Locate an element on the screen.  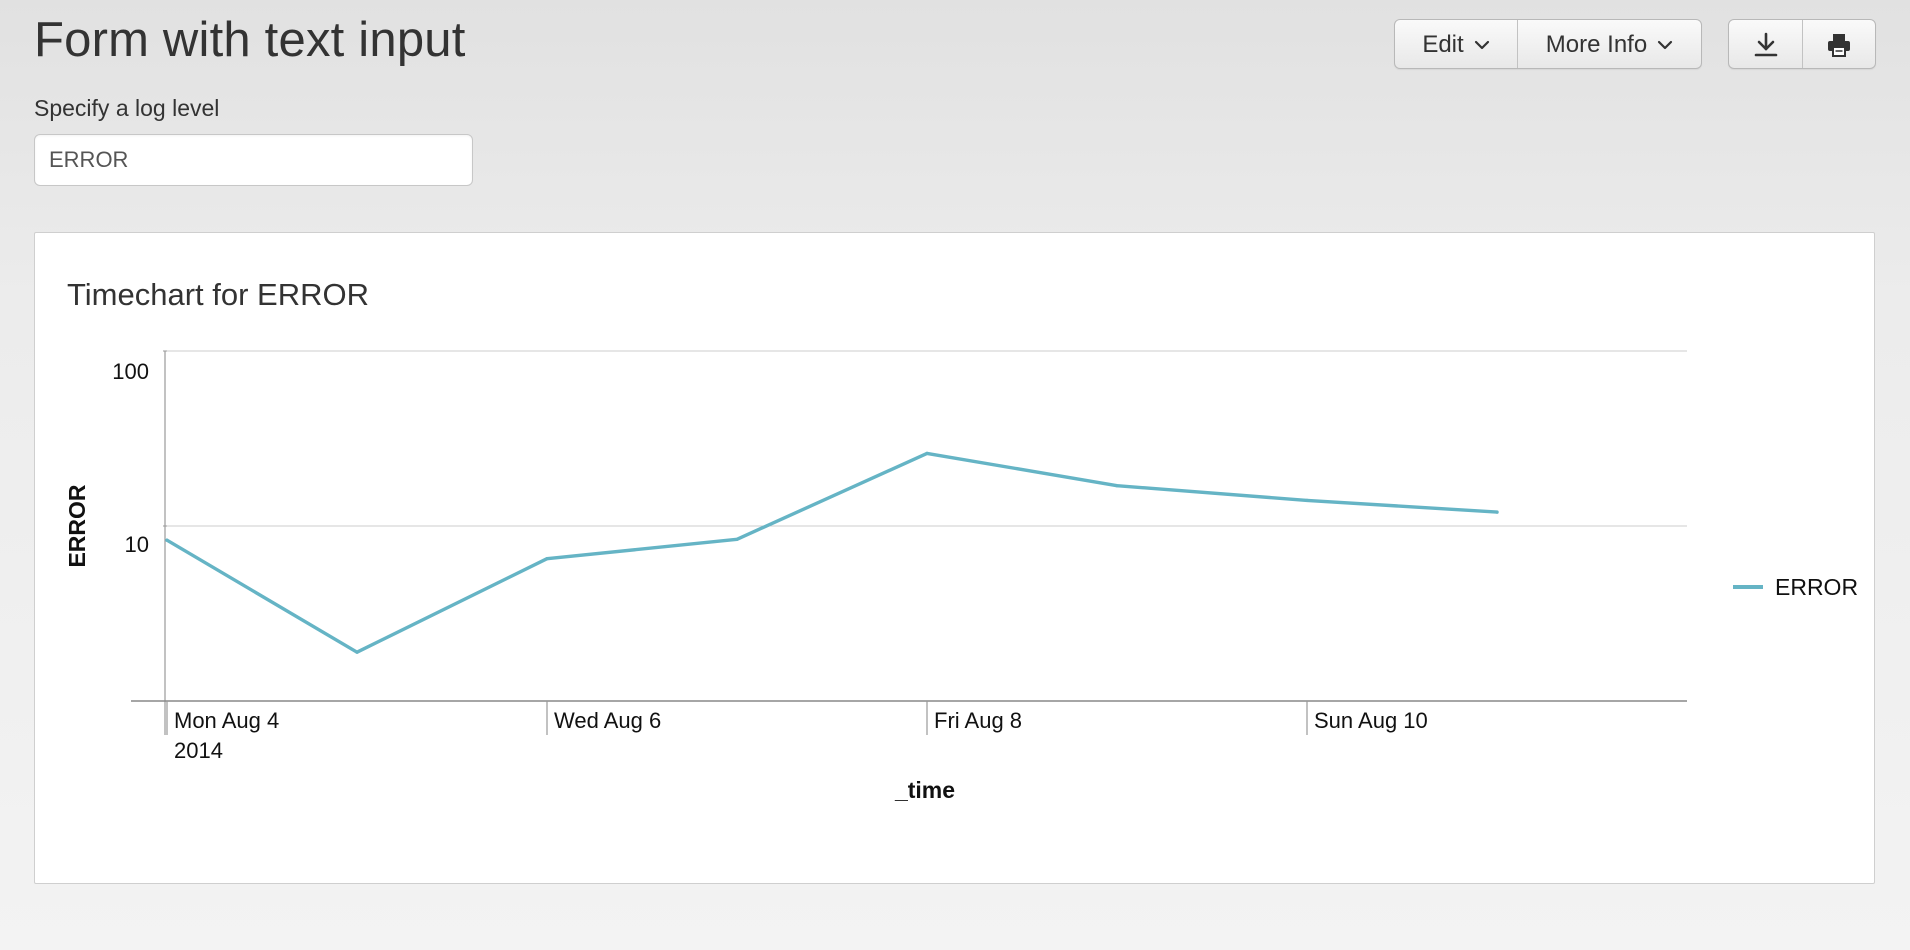
edit-button-label: Edit is located at coordinates (1443, 44).